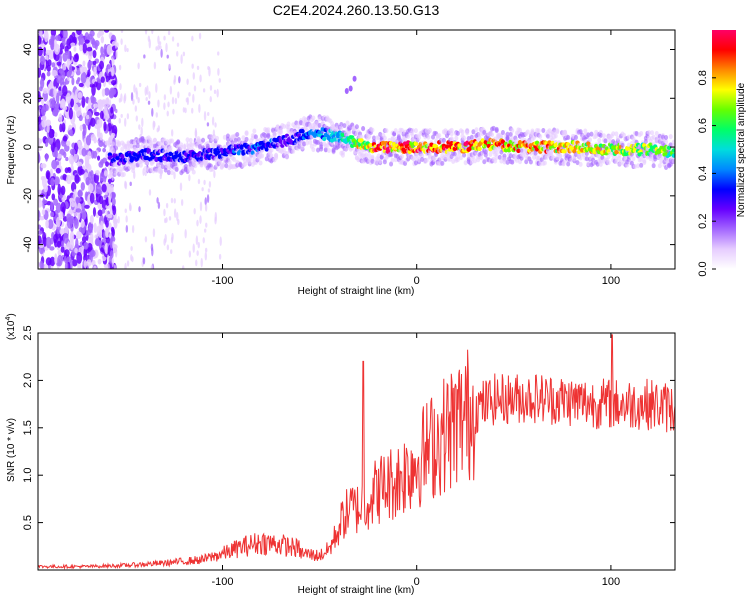 This screenshot has width=750, height=600. What do you see at coordinates (28, 522) in the screenshot?
I see `y-tick-label: 0.5` at bounding box center [28, 522].